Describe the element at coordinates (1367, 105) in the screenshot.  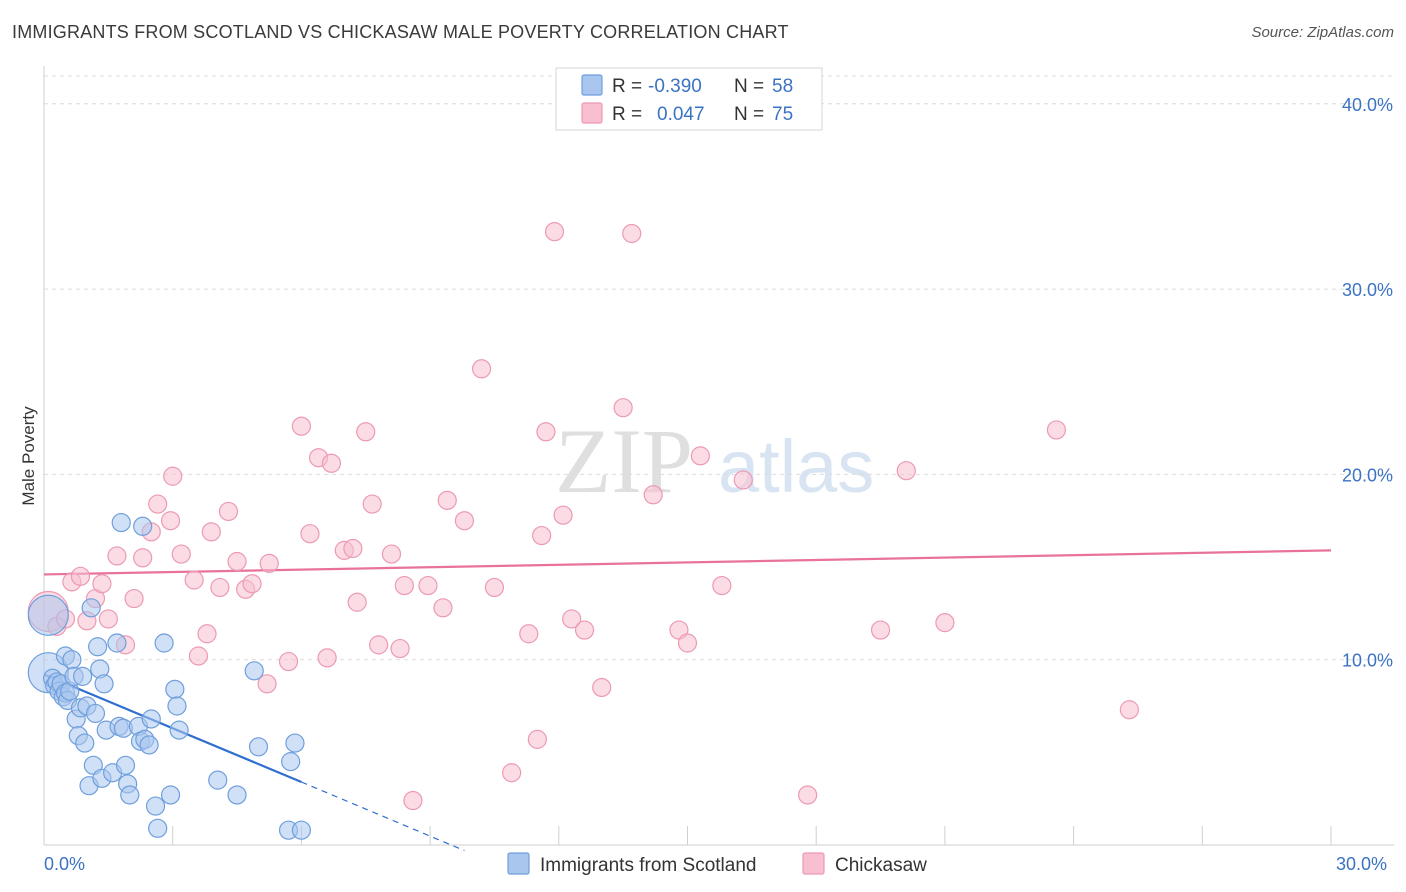
I see `y-tick-label-40: 40.0%` at that location.